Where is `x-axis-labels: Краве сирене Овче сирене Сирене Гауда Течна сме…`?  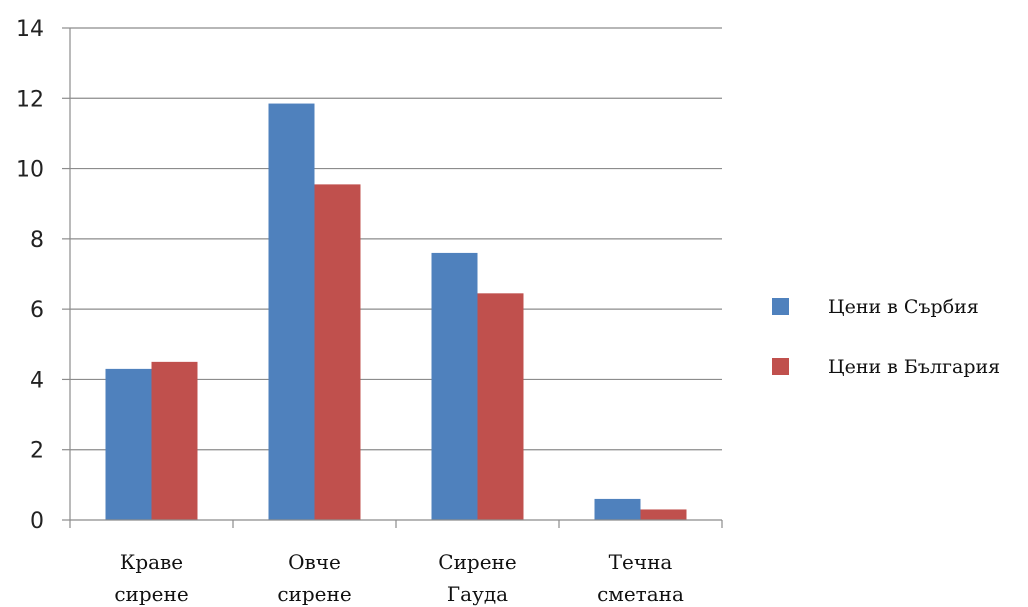
x-axis-labels: Краве сирене Овче сирене Сирене Гауда Течна сме… is located at coordinates (399, 578).